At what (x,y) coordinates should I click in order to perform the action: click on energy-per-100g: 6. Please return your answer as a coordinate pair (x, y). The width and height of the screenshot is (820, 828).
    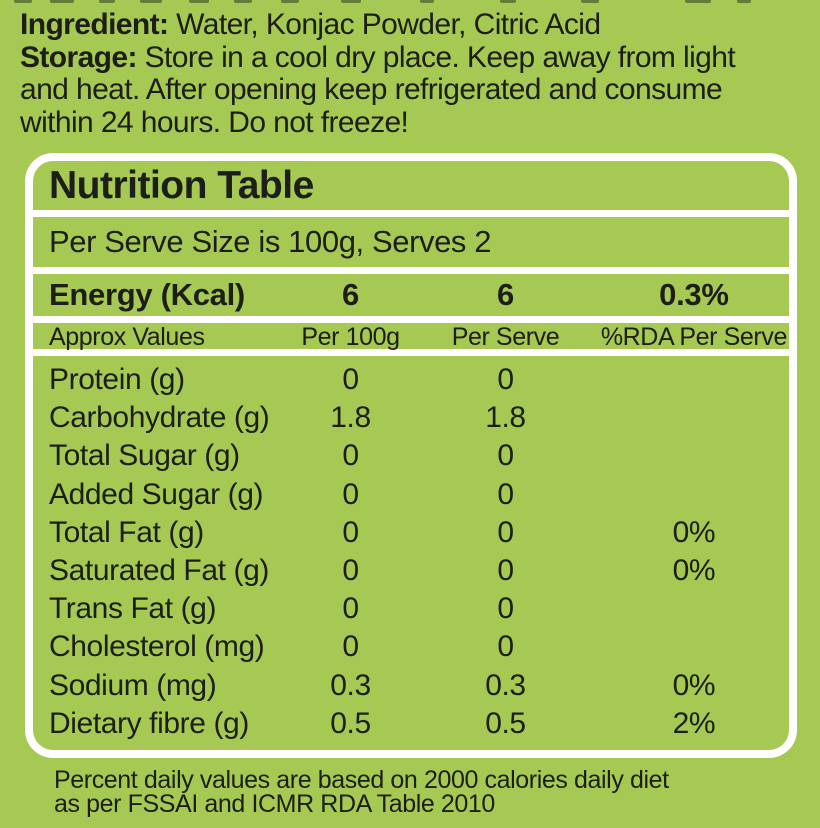
    Looking at the image, I should click on (350, 294).